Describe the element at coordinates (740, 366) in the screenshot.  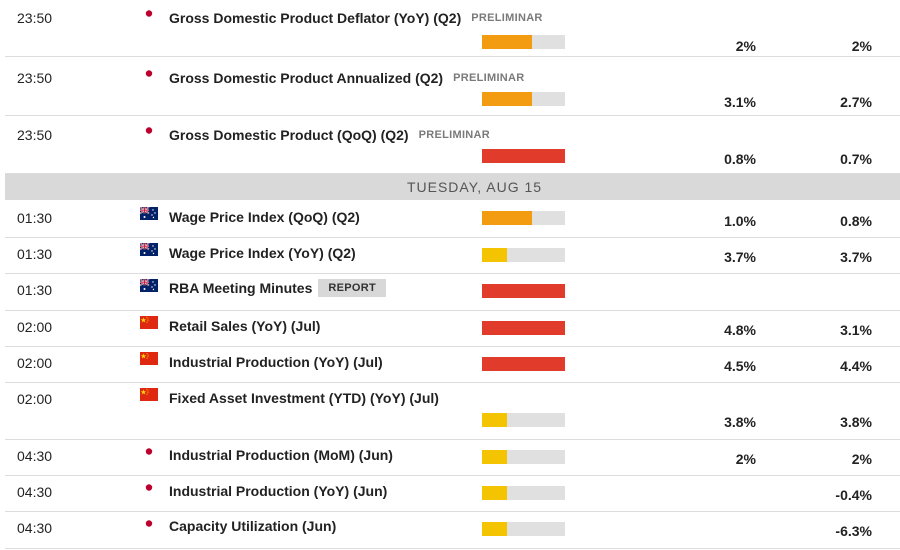
I see `actual-value: 4.5%` at that location.